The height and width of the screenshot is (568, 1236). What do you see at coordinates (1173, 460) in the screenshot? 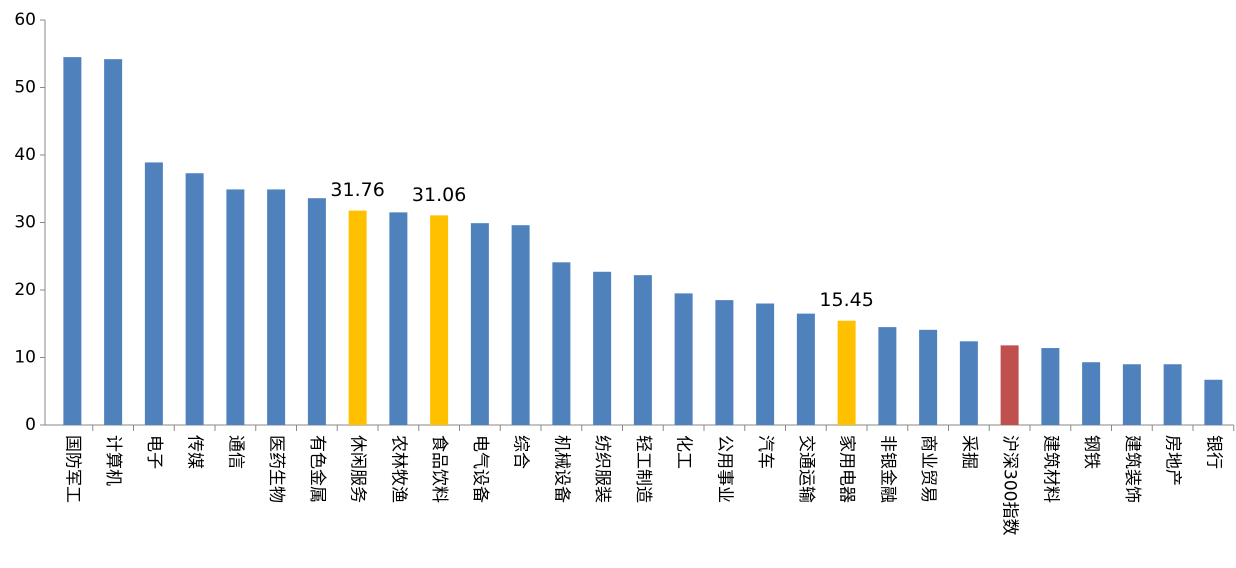
I see `x-tick-label: 房地产` at bounding box center [1173, 460].